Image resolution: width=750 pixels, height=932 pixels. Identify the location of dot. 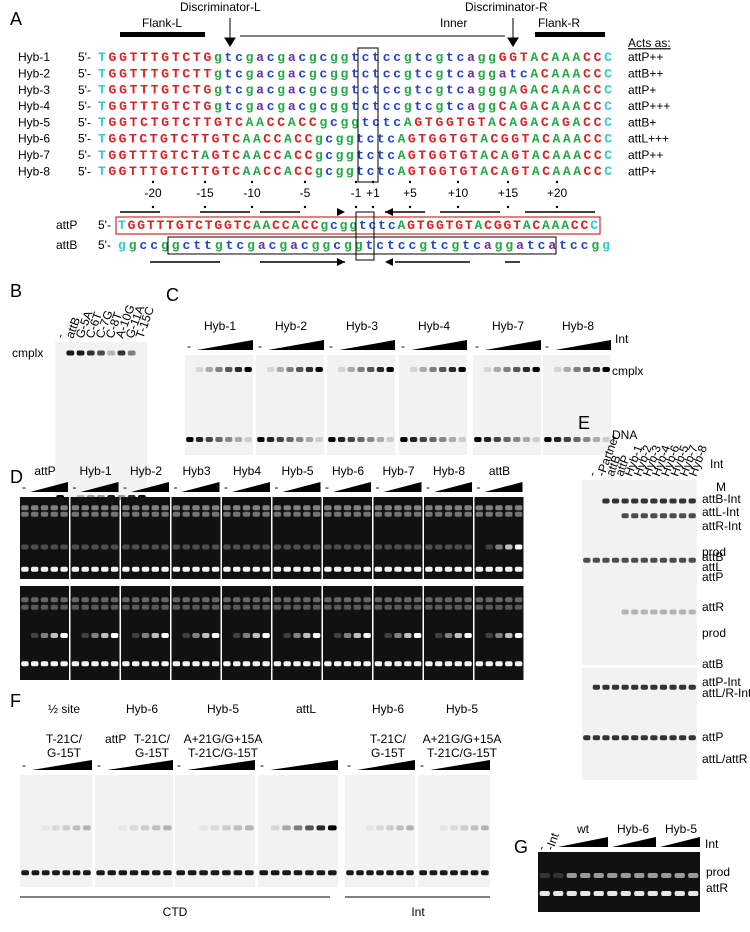
(252, 182).